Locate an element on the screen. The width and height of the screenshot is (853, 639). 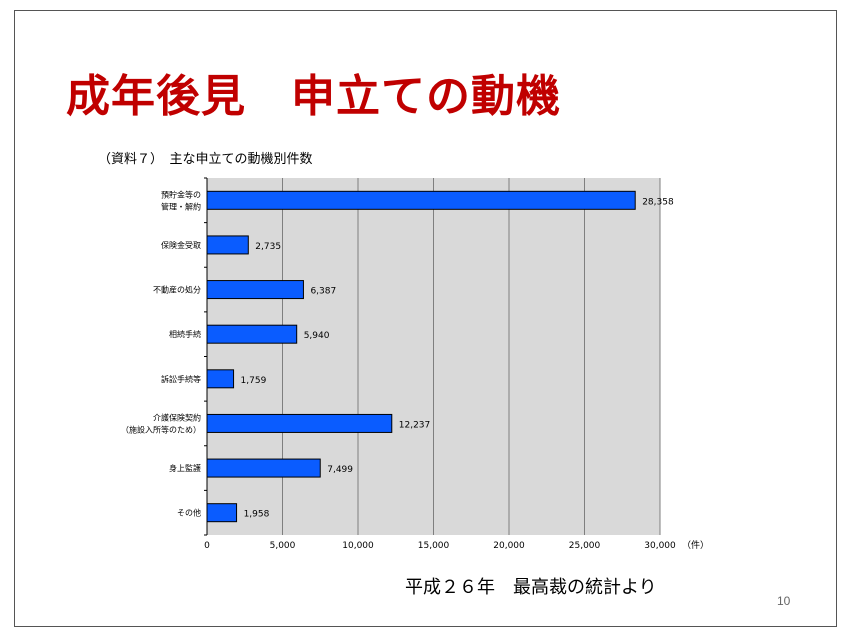
category-label: 不動産の処分 is located at coordinates (177, 290).